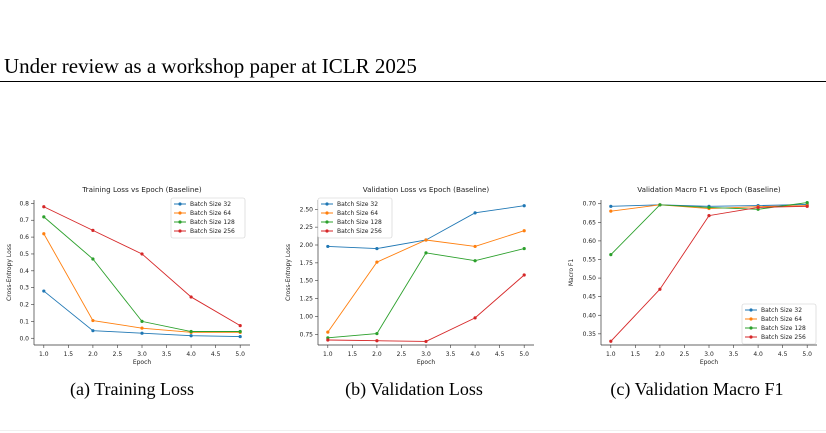 The height and width of the screenshot is (433, 826). What do you see at coordinates (590, 222) in the screenshot?
I see `y-tick-label: 0.65` at bounding box center [590, 222].